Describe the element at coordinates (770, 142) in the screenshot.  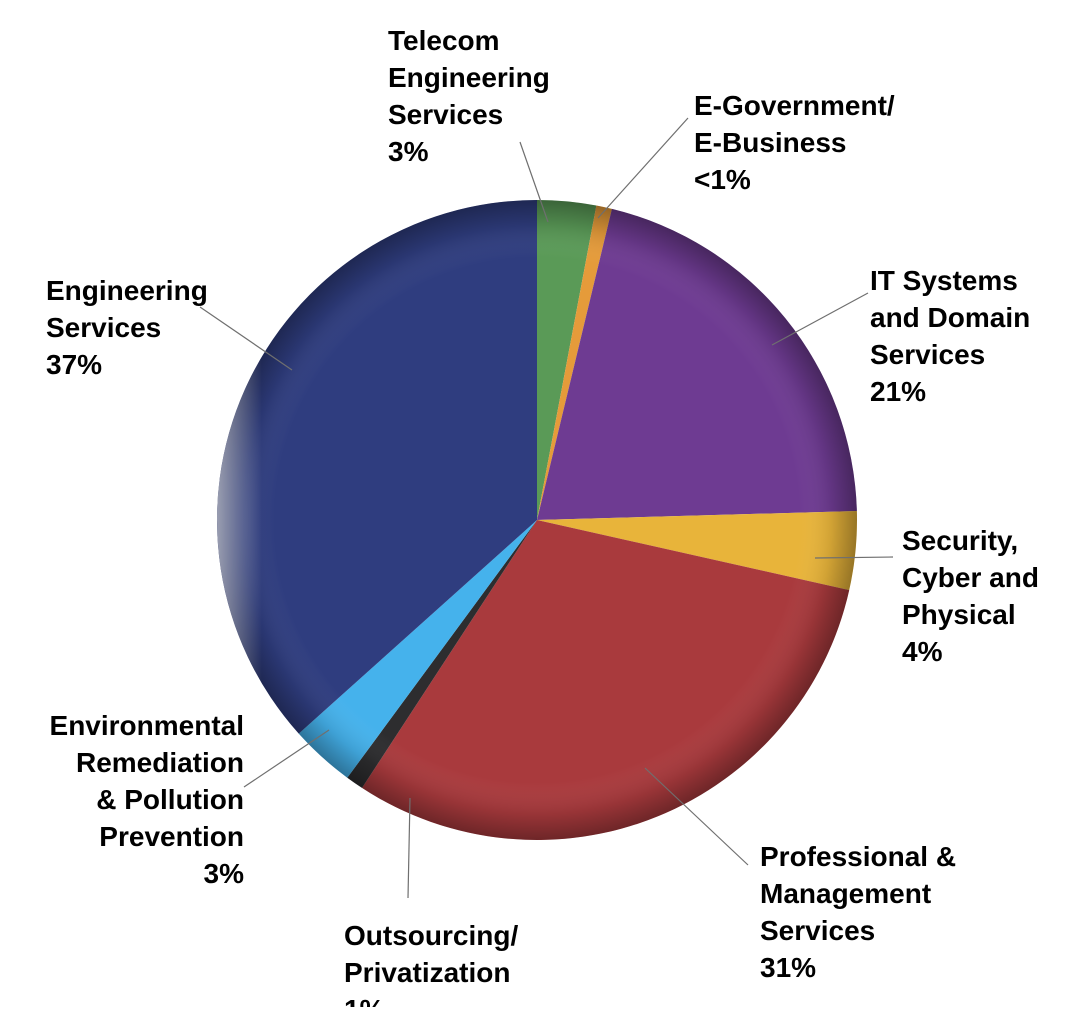
I see `slice-name-line: E-Business` at that location.